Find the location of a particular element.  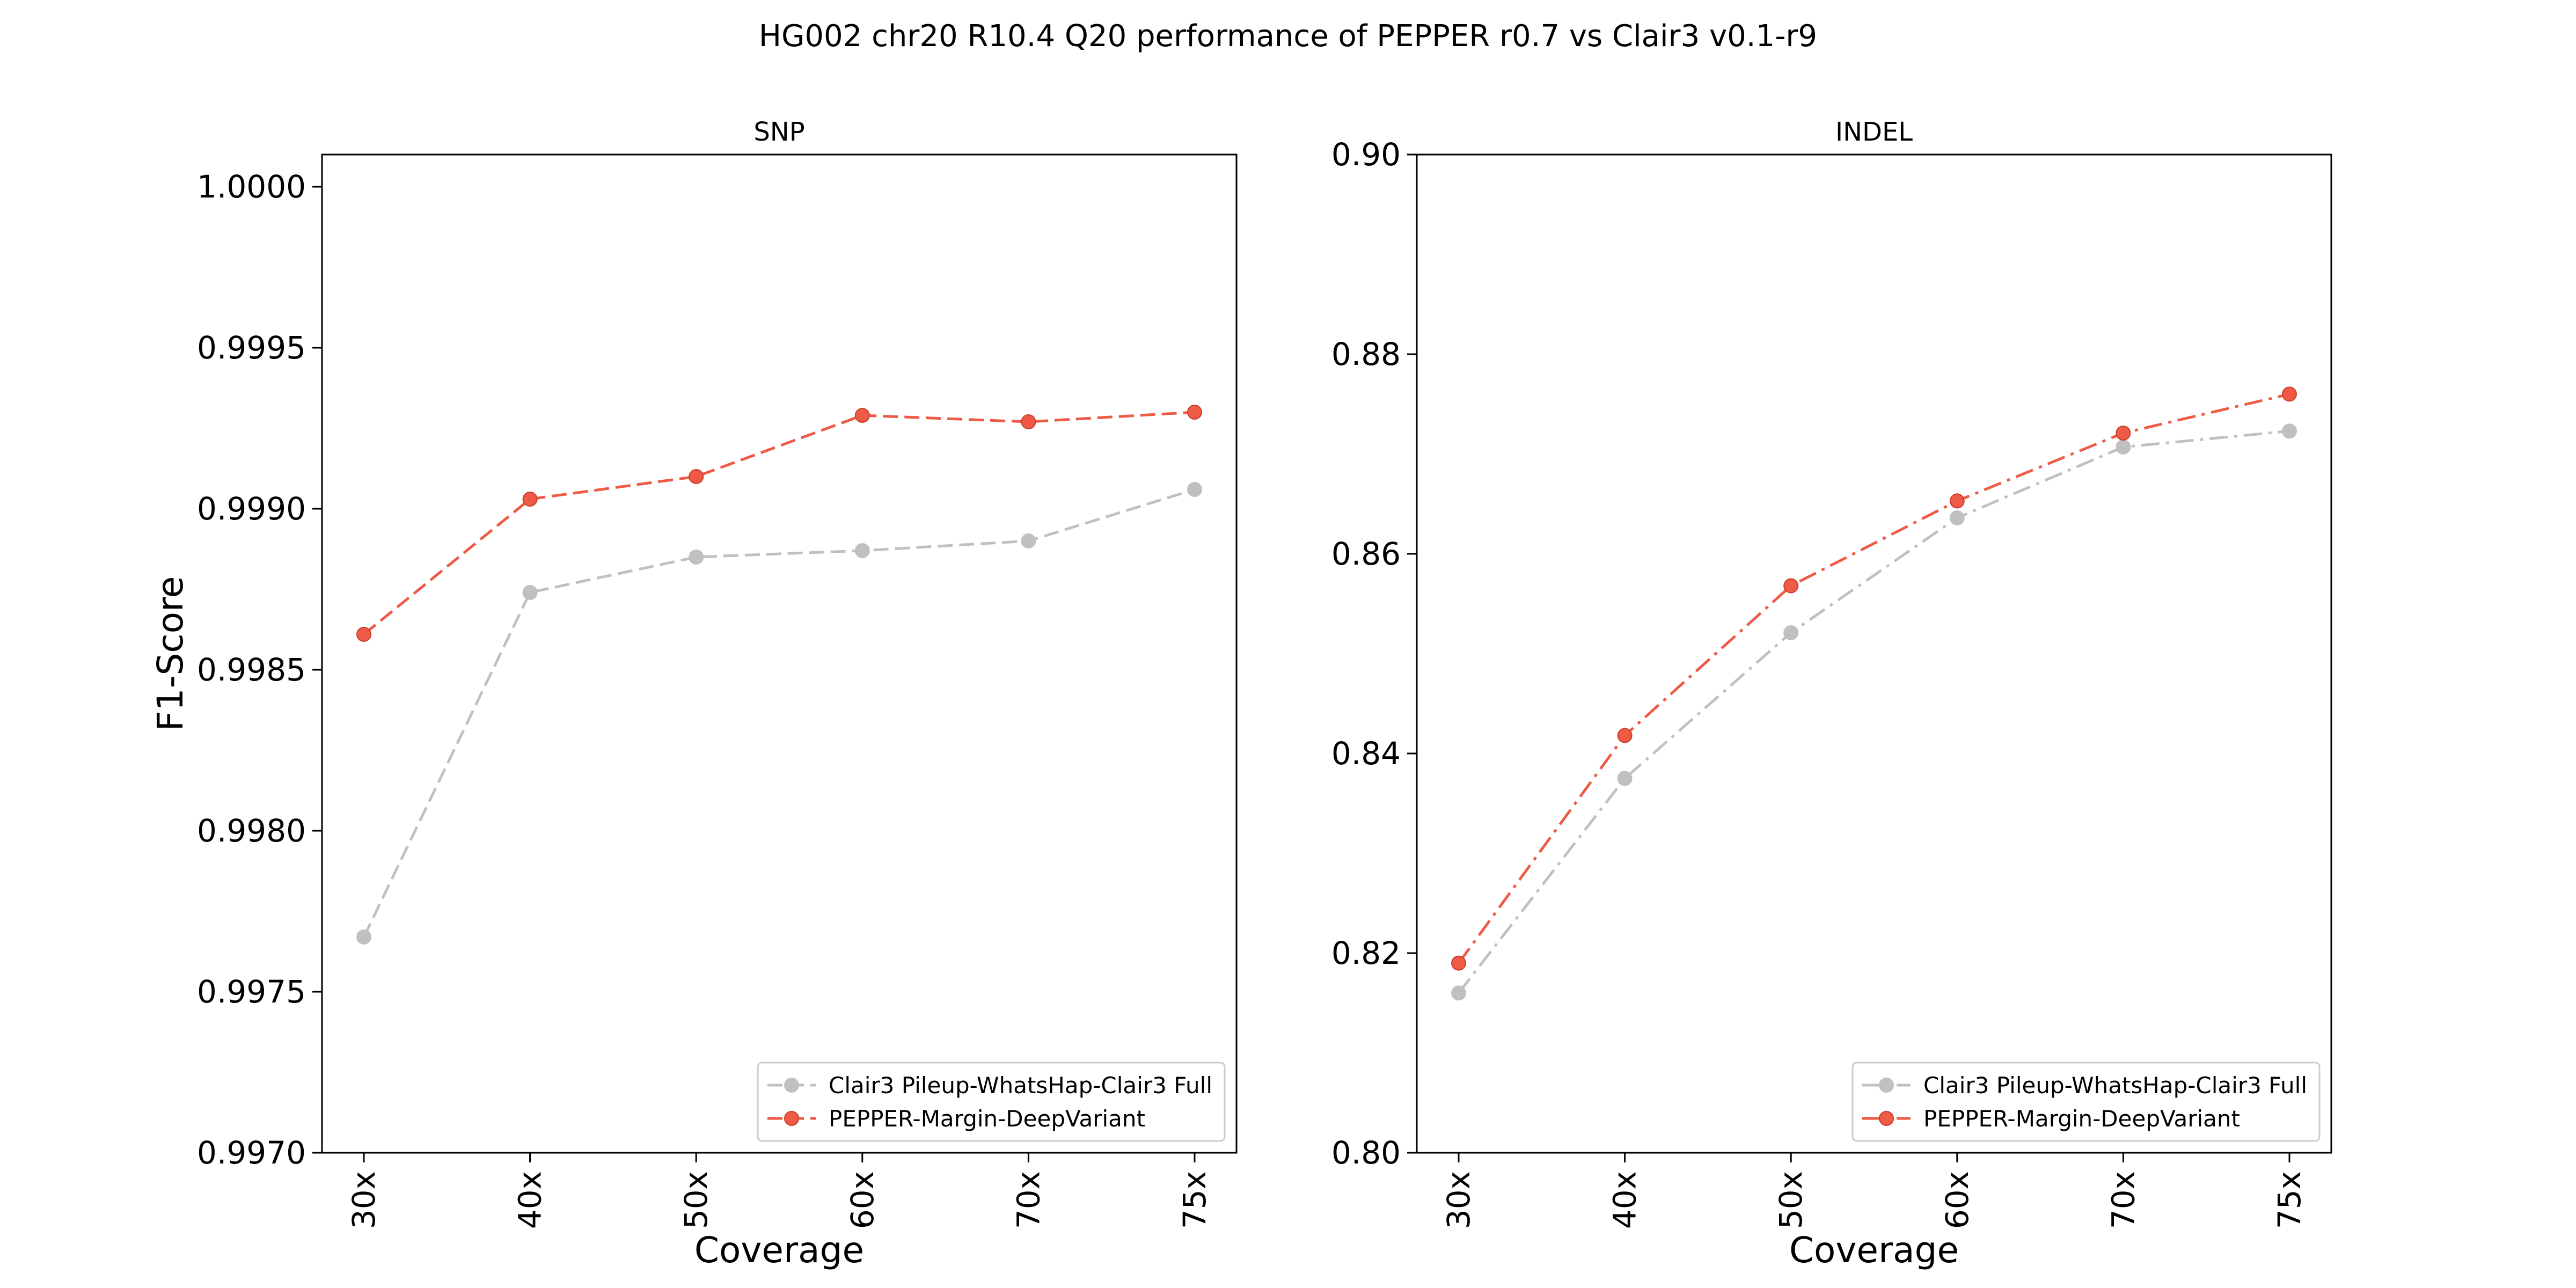

y-tick-label: 0.9990 is located at coordinates (251, 509).